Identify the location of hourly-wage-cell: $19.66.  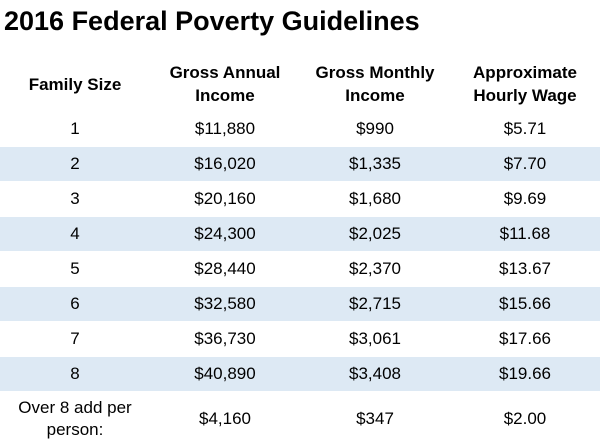
(525, 374).